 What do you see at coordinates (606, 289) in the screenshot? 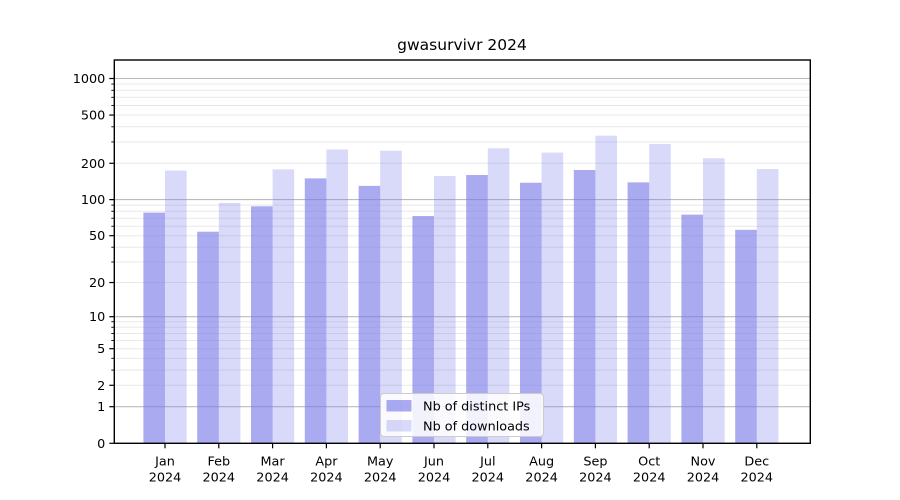
I see `bar-downloads-sep` at bounding box center [606, 289].